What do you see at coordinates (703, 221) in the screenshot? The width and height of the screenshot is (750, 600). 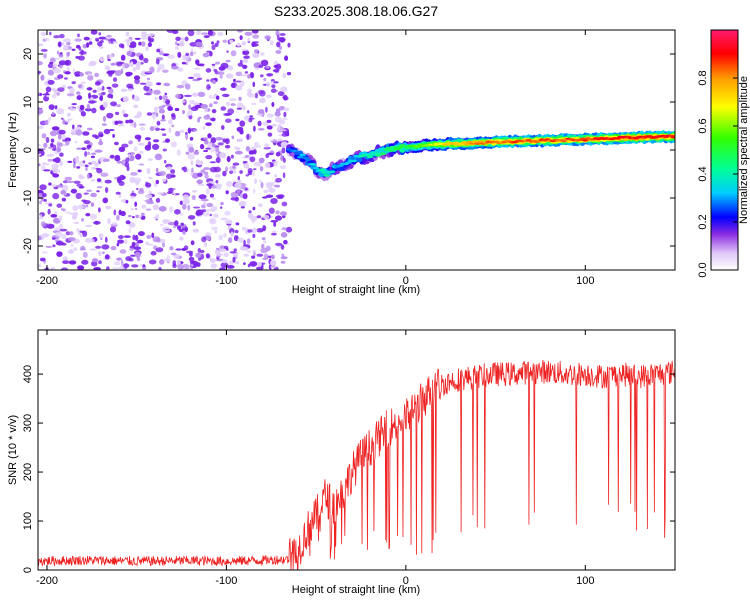 I see `colorbar-tick-label: 0.2` at bounding box center [703, 221].